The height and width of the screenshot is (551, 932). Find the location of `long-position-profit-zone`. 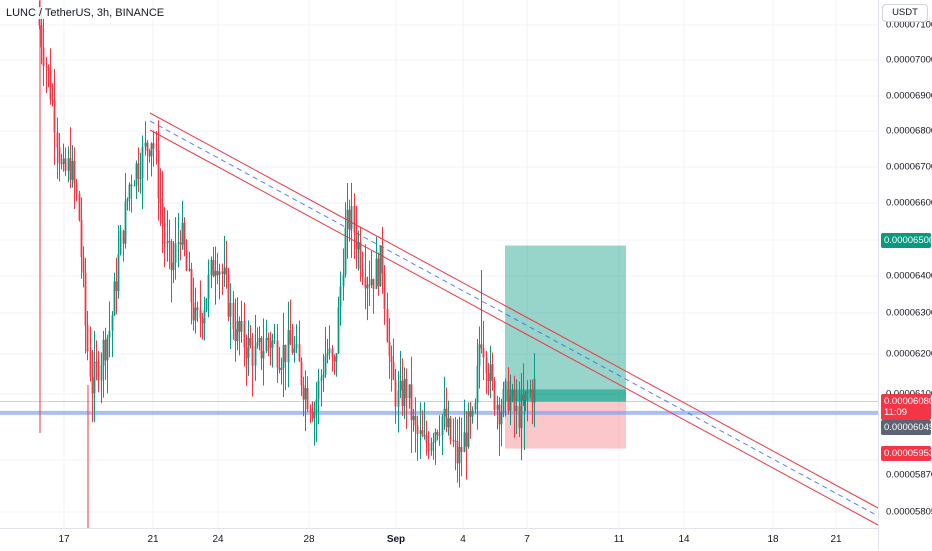

long-position-profit-zone is located at coordinates (565, 323).